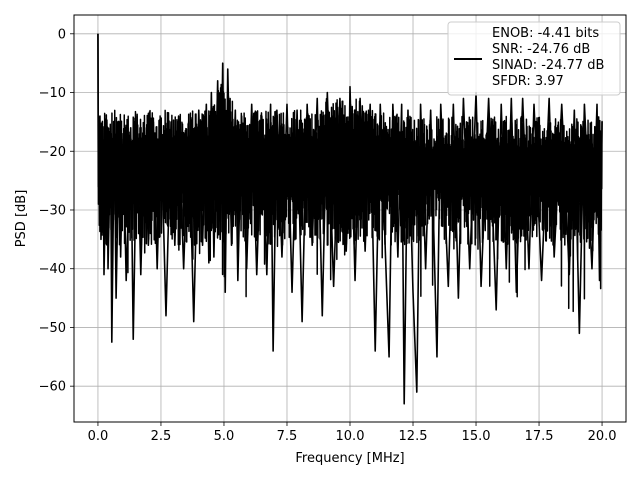  I want to click on x-tick-label: 10.0, so click(350, 436).